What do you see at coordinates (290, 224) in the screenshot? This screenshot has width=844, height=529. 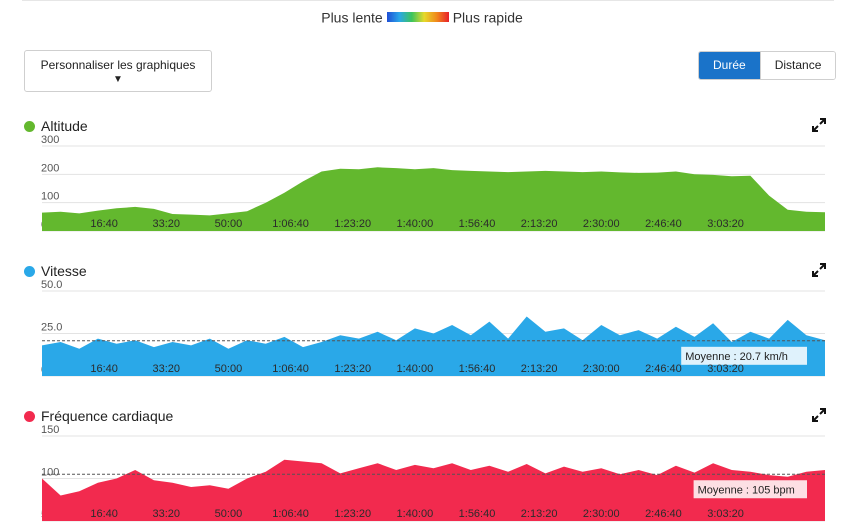 I see `altitude-x-tick-label: 1:06:40` at bounding box center [290, 224].